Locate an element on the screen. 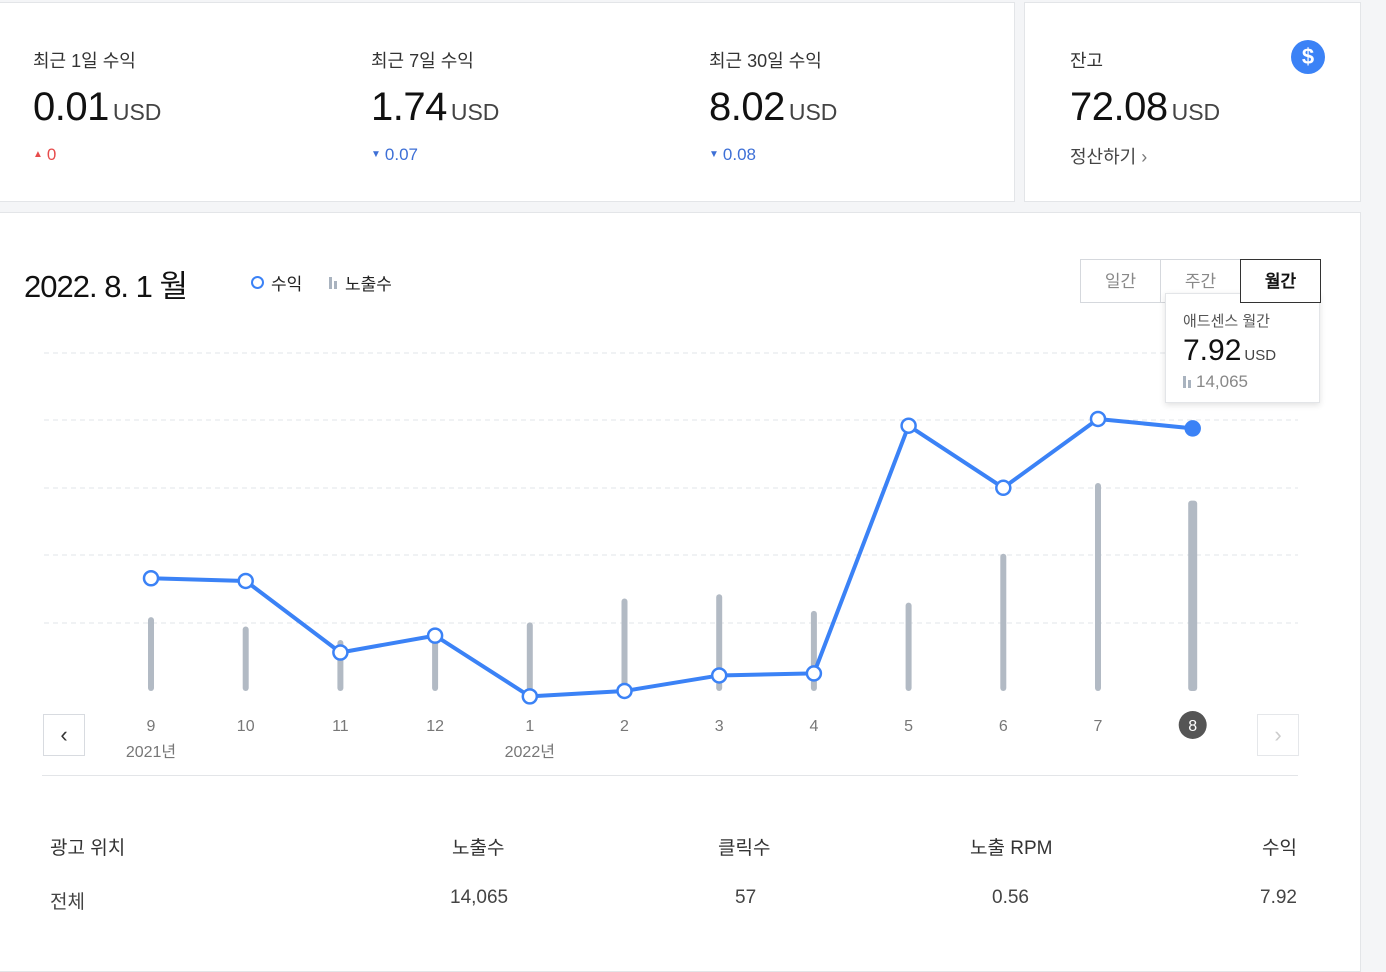 Image resolution: width=1386 pixels, height=972 pixels. tab-daily: 일간 is located at coordinates (1120, 281).